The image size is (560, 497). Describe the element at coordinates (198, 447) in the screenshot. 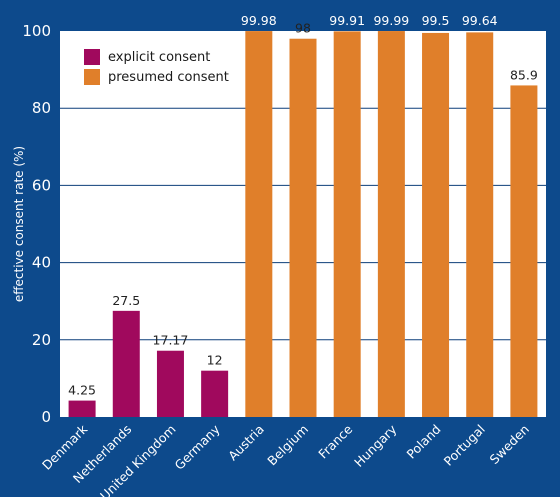

I see `x-tick-label: Germany` at that location.